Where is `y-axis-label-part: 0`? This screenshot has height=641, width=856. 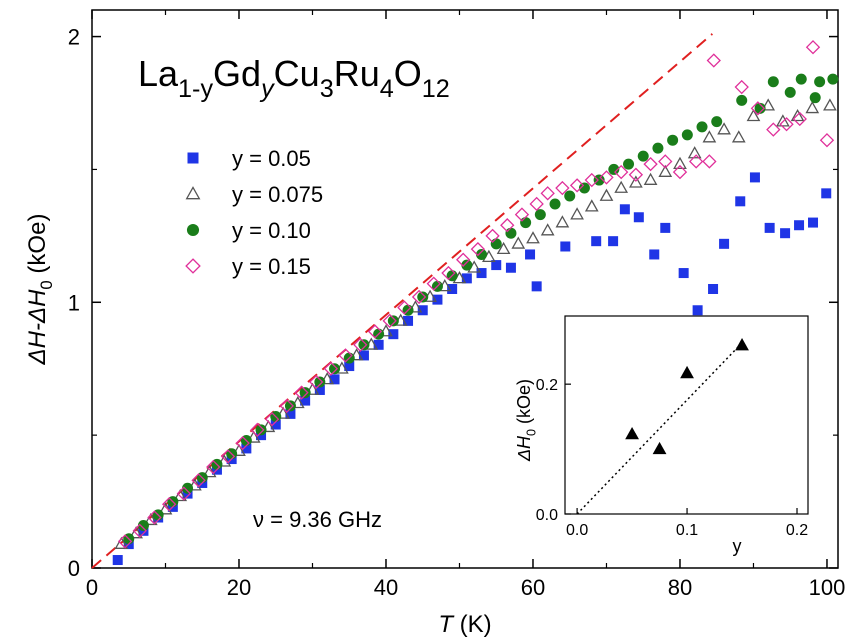 y-axis-label-part: 0 is located at coordinates (46, 284).